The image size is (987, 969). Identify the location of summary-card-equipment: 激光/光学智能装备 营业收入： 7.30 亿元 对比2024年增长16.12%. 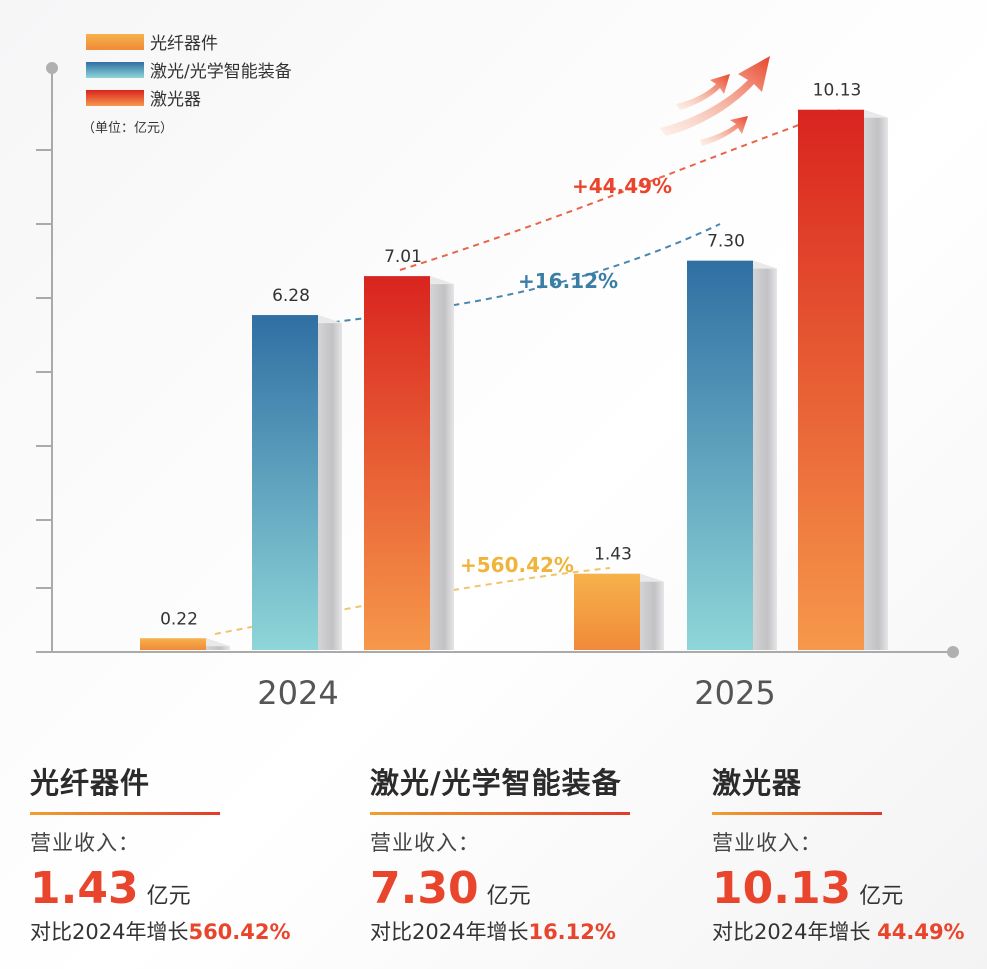
(500, 853).